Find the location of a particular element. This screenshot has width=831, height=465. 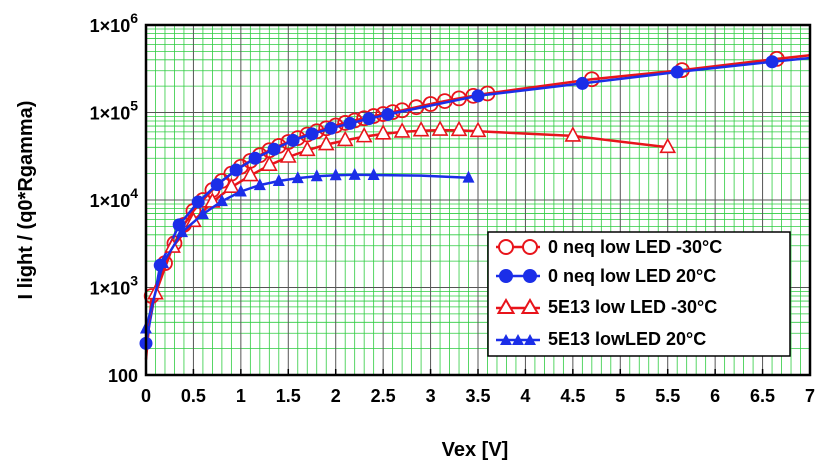

x-tick-label: 2 is located at coordinates (336, 396).